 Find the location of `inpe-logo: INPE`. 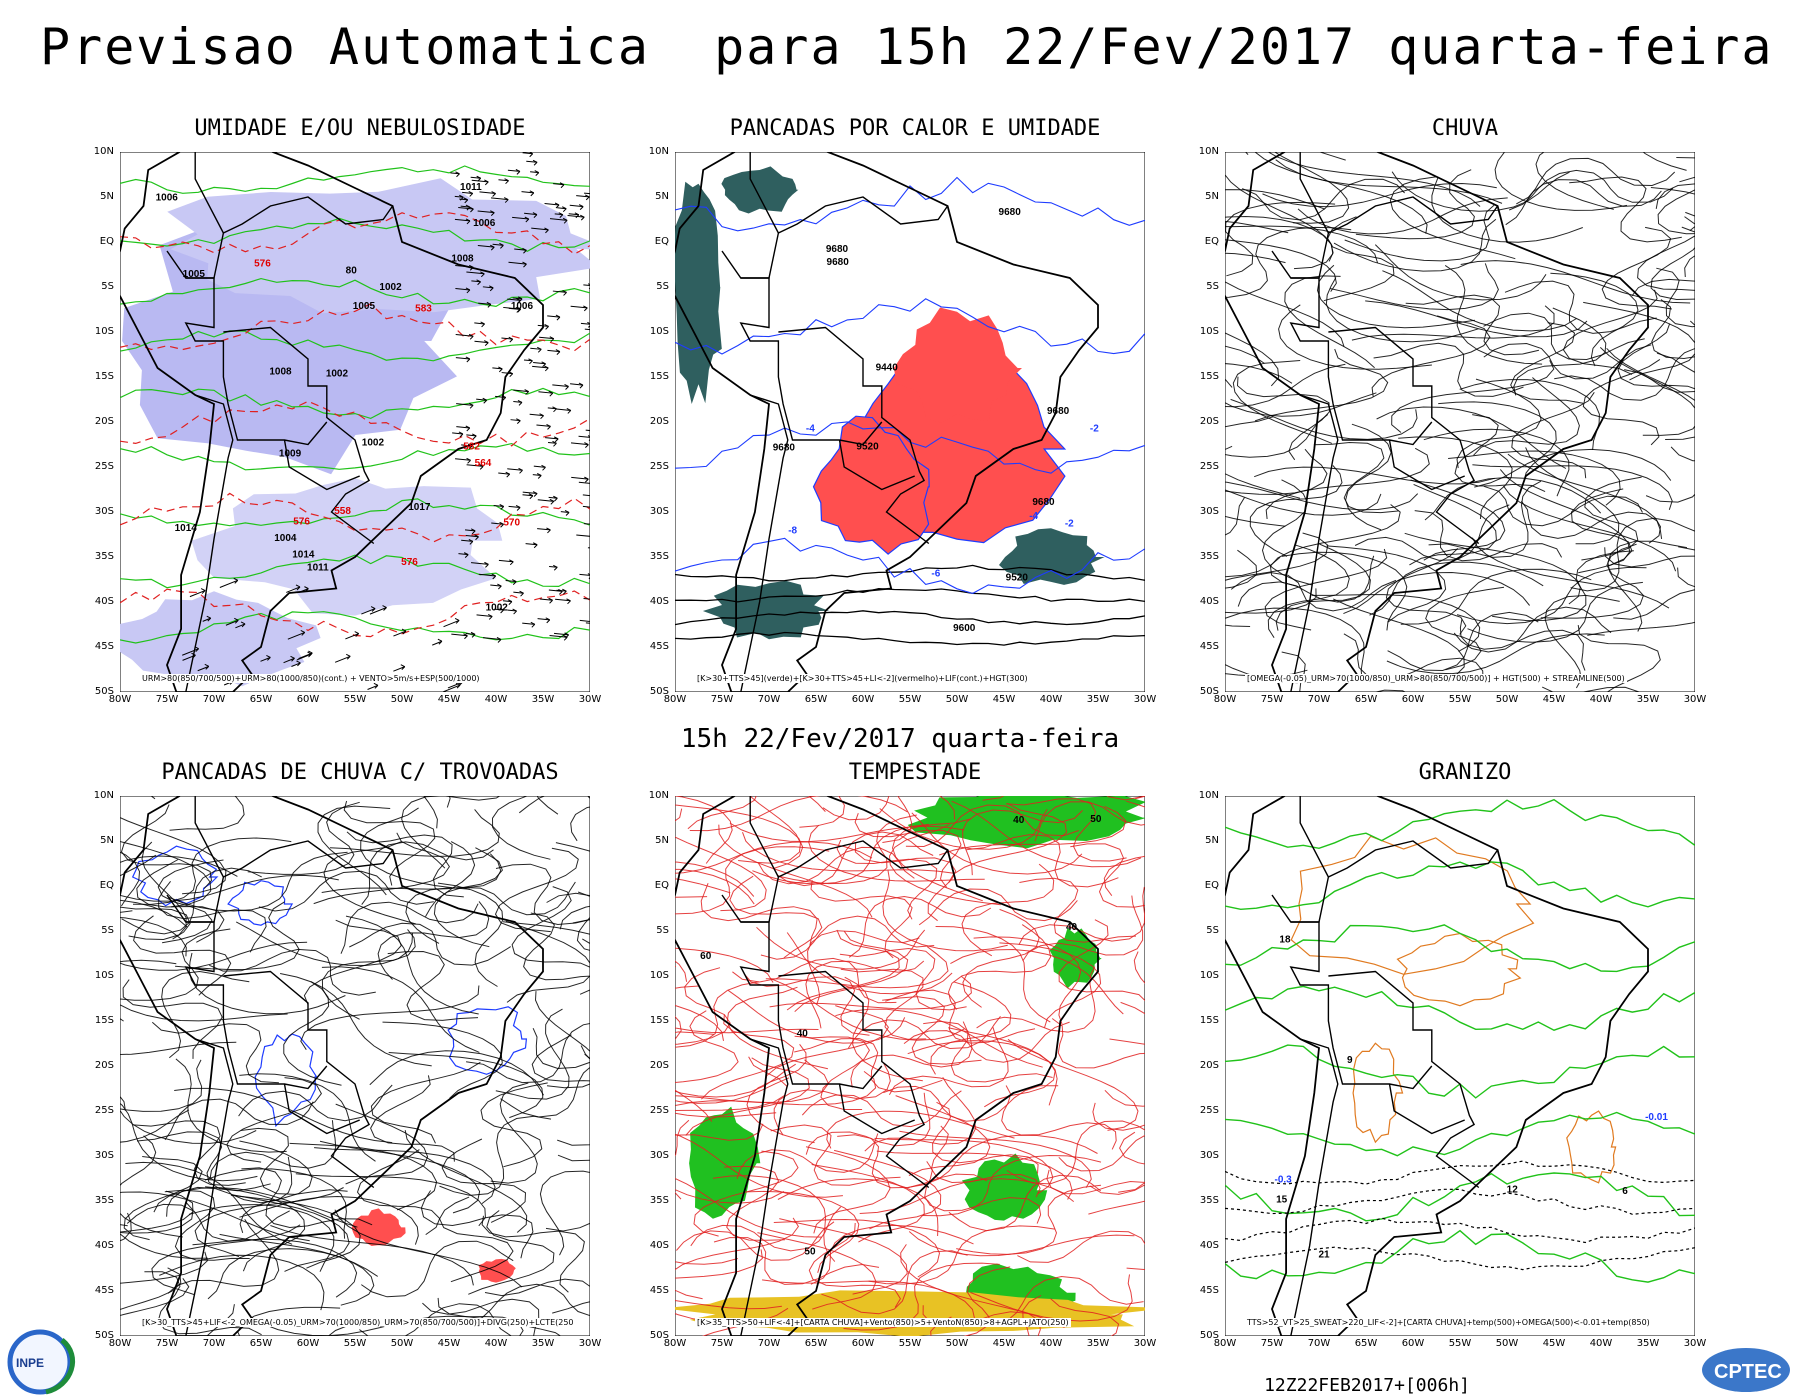

inpe-logo: INPE is located at coordinates (41, 1362).